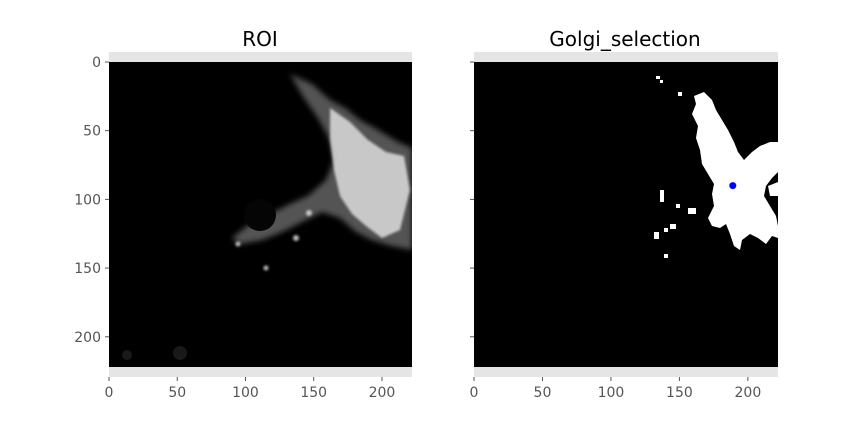 The height and width of the screenshot is (432, 864). What do you see at coordinates (611, 393) in the screenshot?
I see `golgi-x-tick-label: 100` at bounding box center [611, 393].